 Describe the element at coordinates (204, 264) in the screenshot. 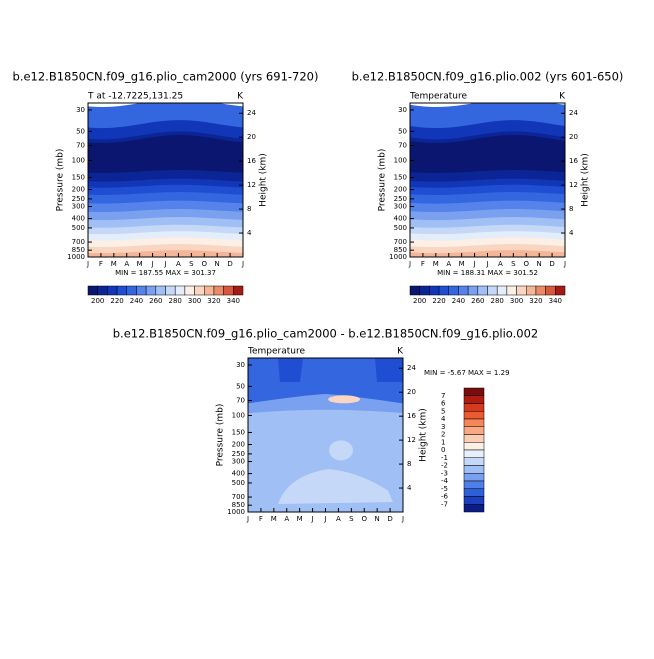

I see `x-tick-label: O` at that location.